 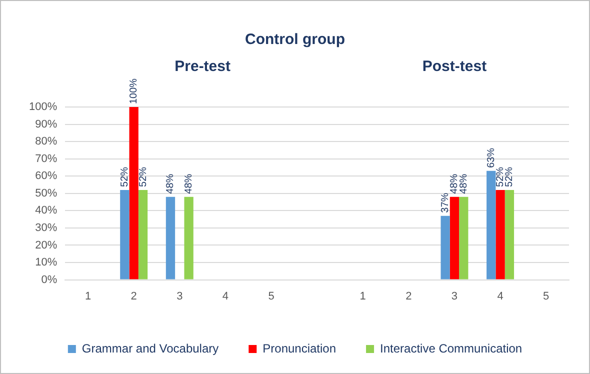 I want to click on data-label: 37%, so click(x=446, y=202).